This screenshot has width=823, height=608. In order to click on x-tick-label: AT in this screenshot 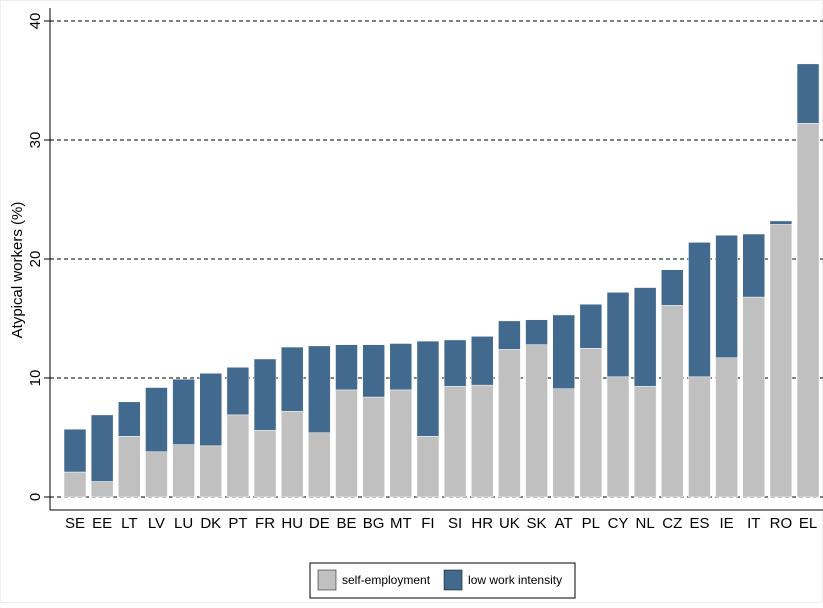, I will do `click(564, 523)`.